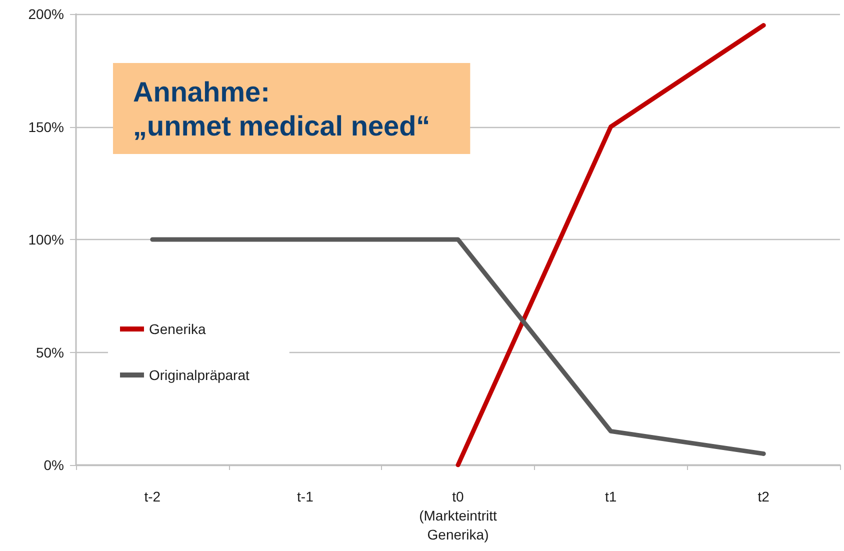  What do you see at coordinates (46, 14) in the screenshot?
I see `y-tick-label: 200%` at bounding box center [46, 14].